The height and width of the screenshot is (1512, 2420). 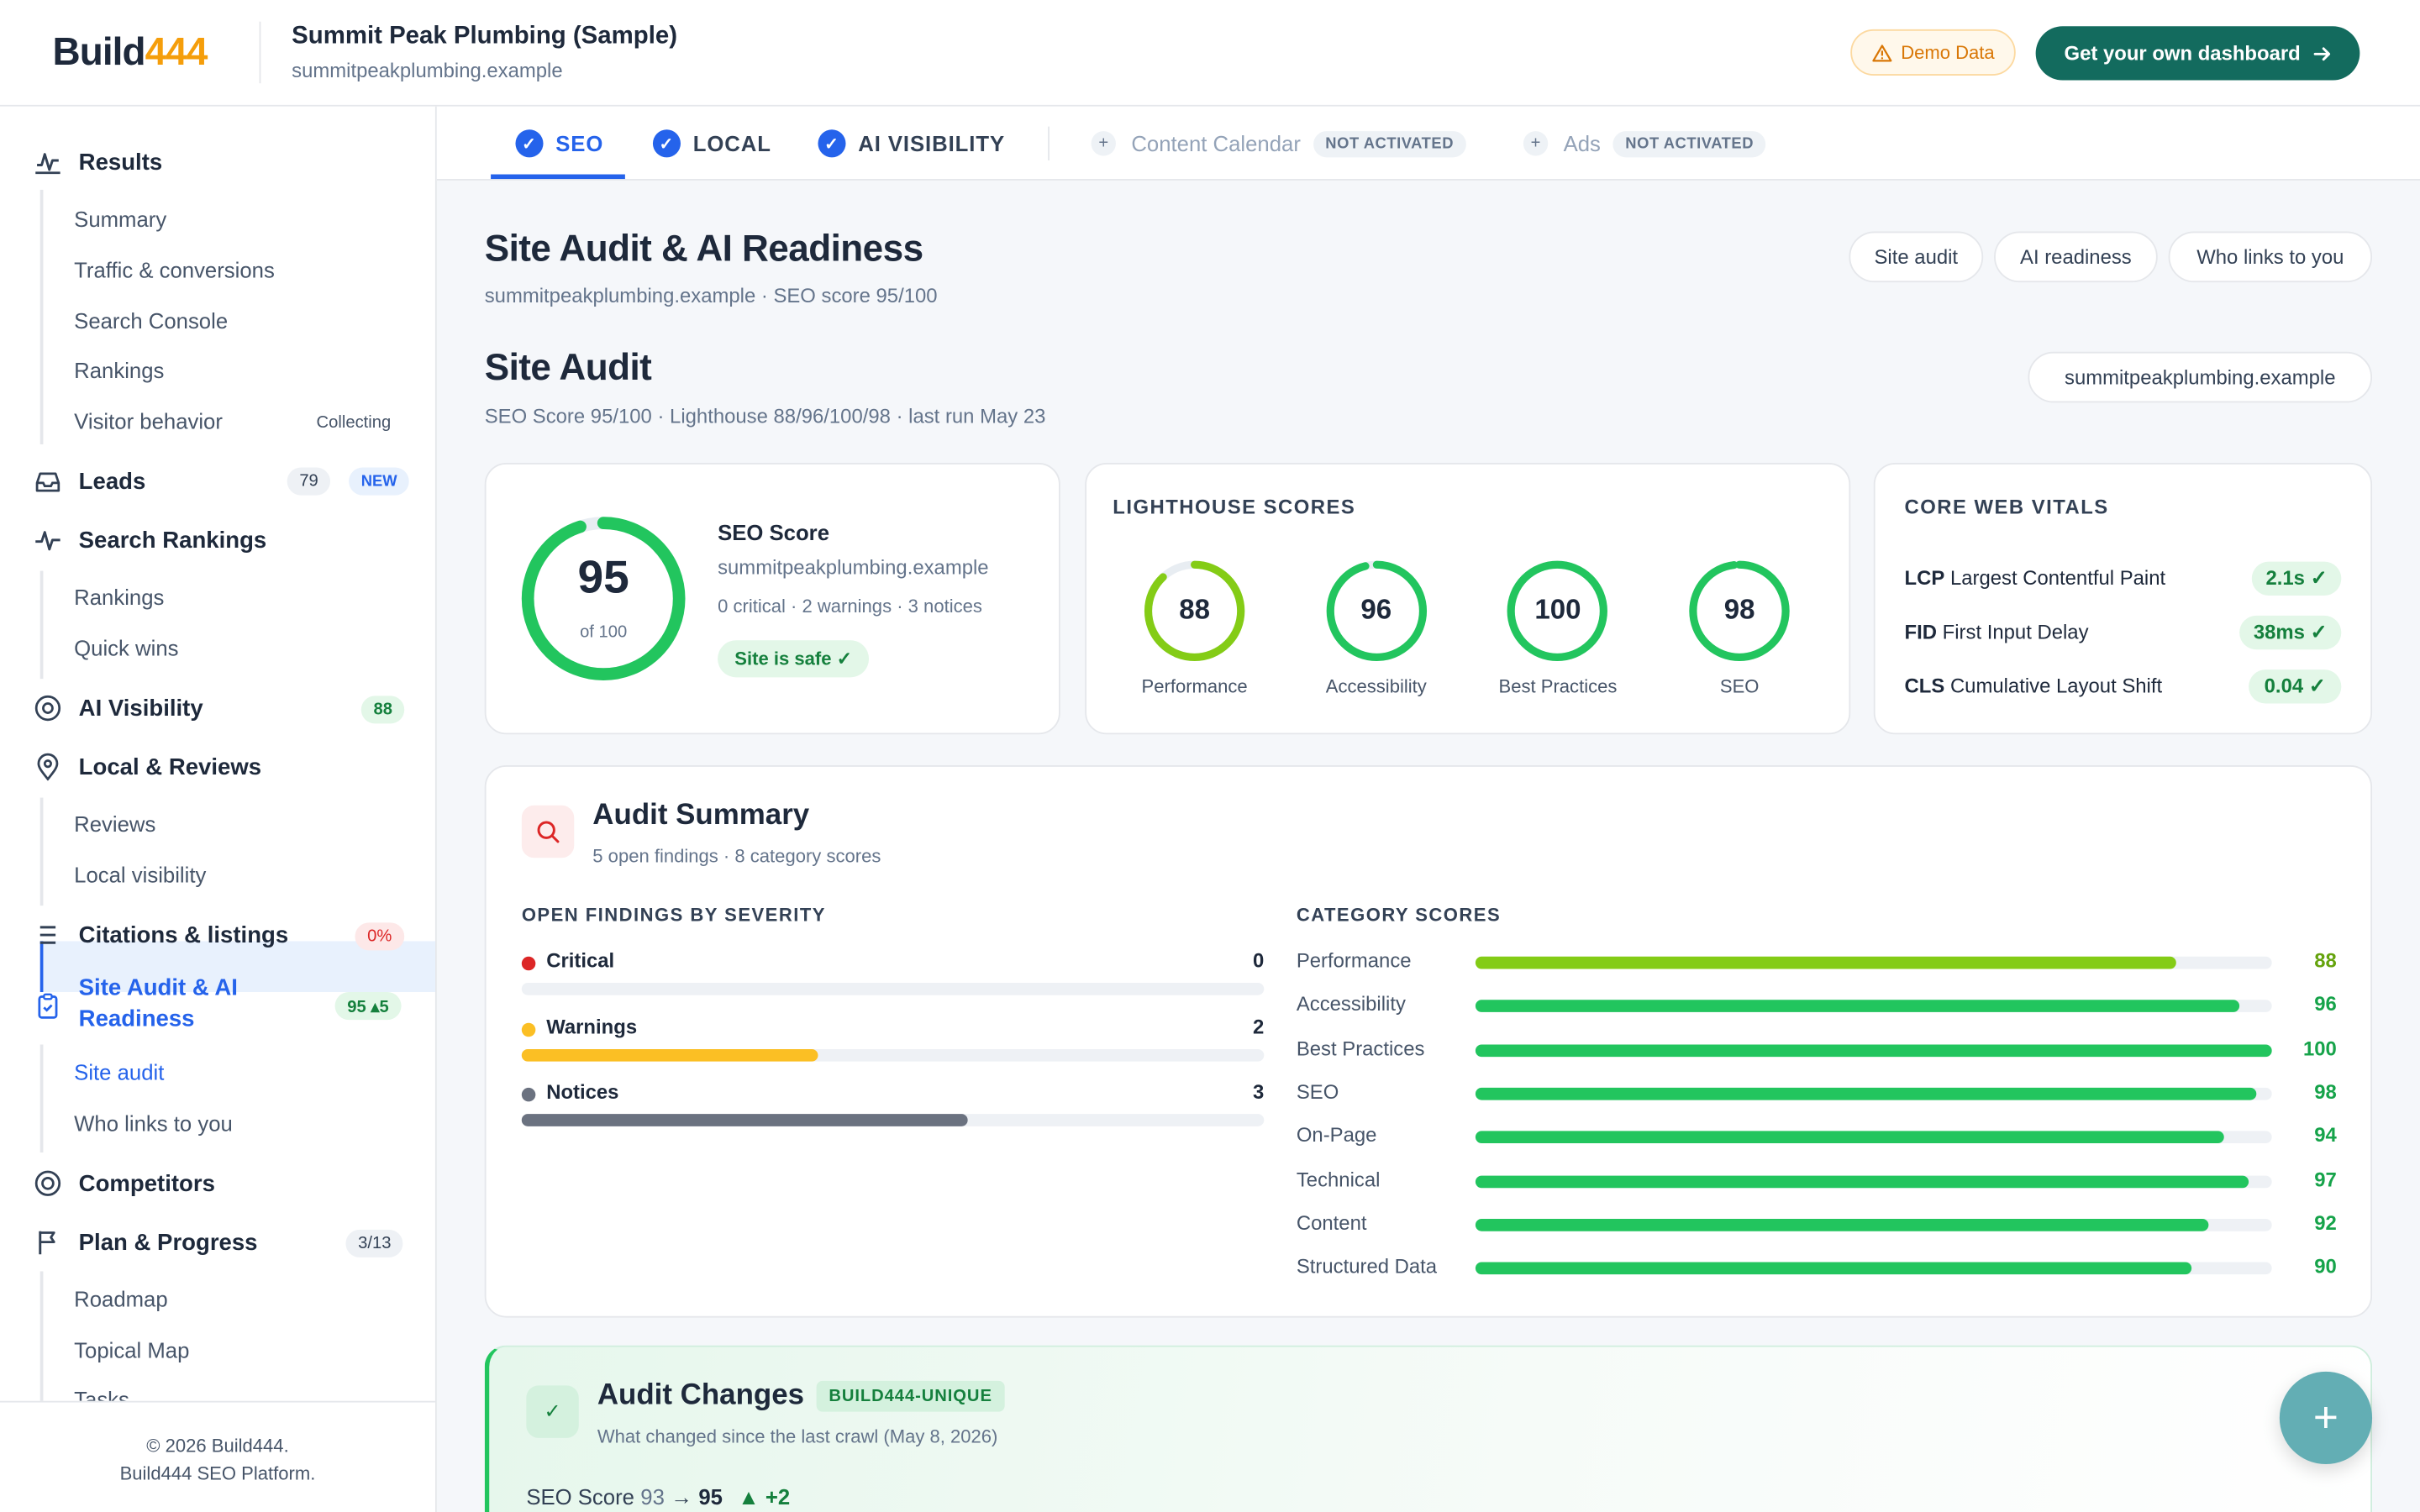 What do you see at coordinates (151, 320) in the screenshot?
I see `sidebar-item-search-console: Search Console` at bounding box center [151, 320].